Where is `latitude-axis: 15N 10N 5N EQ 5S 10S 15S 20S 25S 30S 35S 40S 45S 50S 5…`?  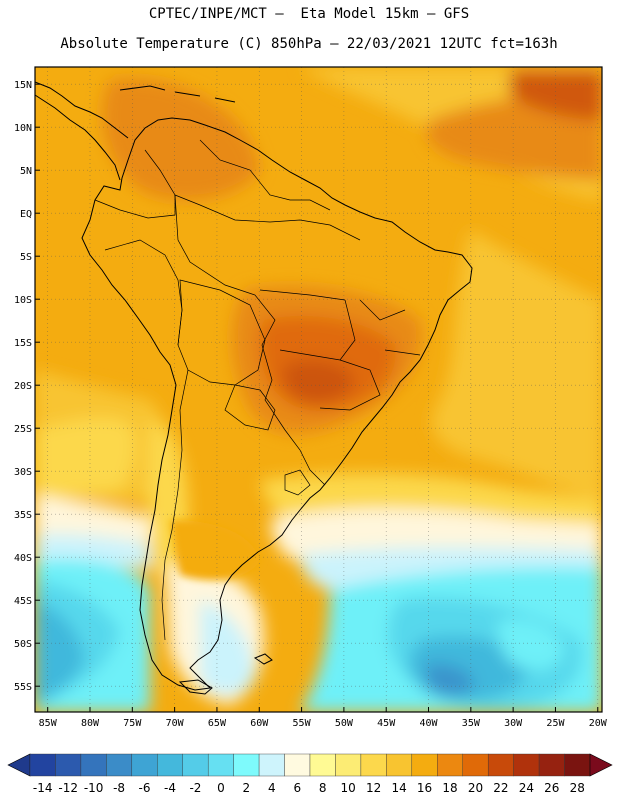
latitude-axis: 15N 10N 5N EQ 5S 10S 15S 20S 25S 30S 35S 40S 45S 50S 5… is located at coordinates (27, 386).